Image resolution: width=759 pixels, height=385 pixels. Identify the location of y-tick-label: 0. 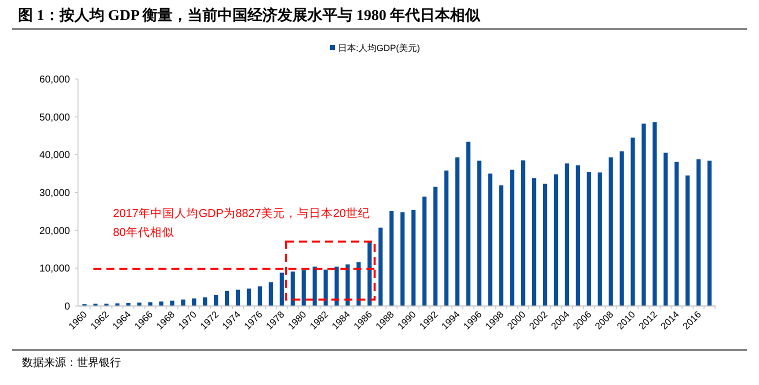
(67, 307).